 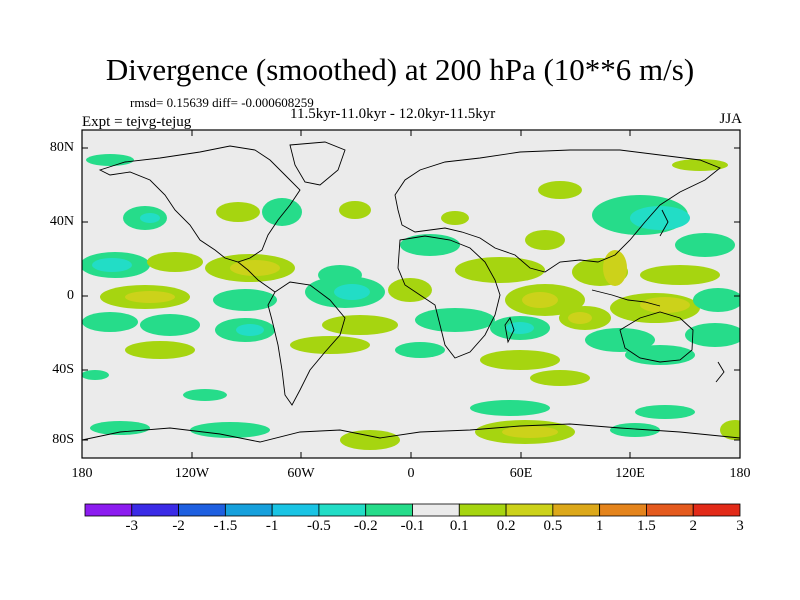 I want to click on coastline-eurasia, so click(x=557, y=211).